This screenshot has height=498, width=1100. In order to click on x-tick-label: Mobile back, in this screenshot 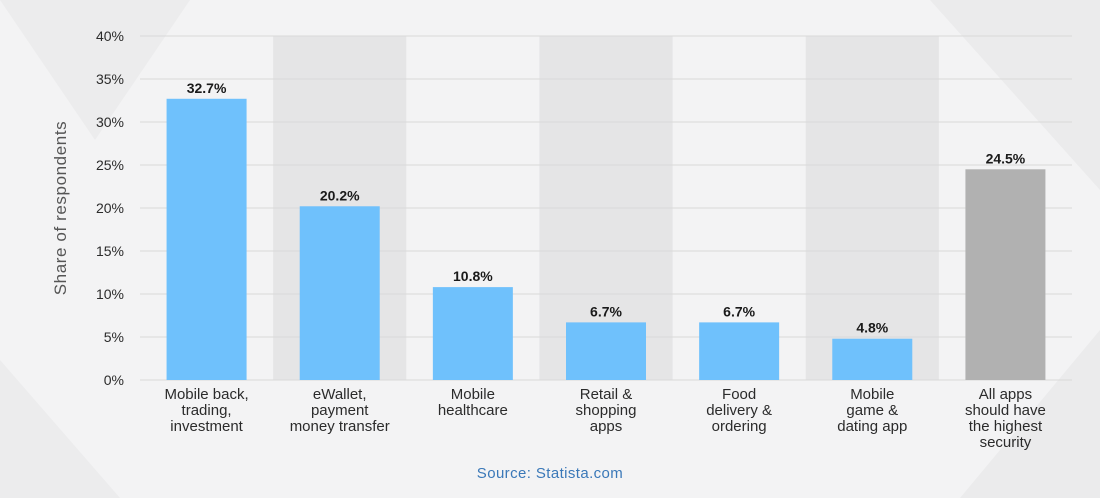, I will do `click(206, 394)`.